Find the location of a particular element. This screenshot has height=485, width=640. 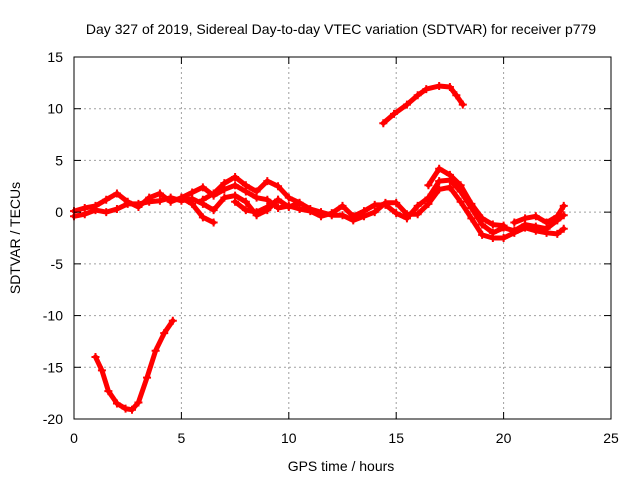

series-track-f is located at coordinates (466, 197).